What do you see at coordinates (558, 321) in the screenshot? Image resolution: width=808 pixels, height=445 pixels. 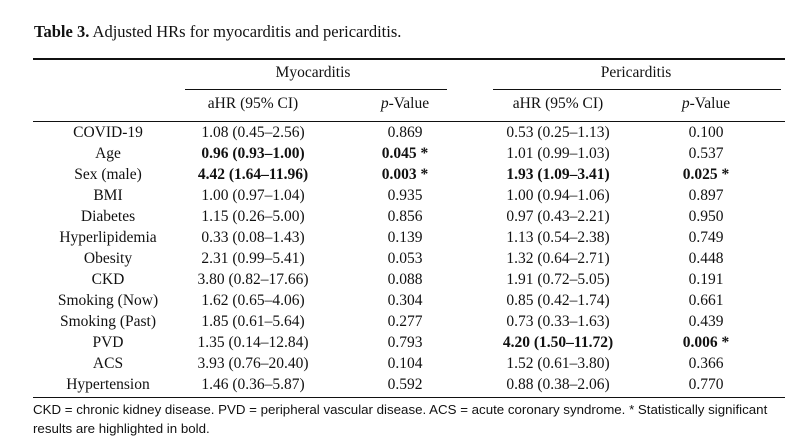 I see `cell-peri-ahr: 0.73 (0.33–1.63)` at bounding box center [558, 321].